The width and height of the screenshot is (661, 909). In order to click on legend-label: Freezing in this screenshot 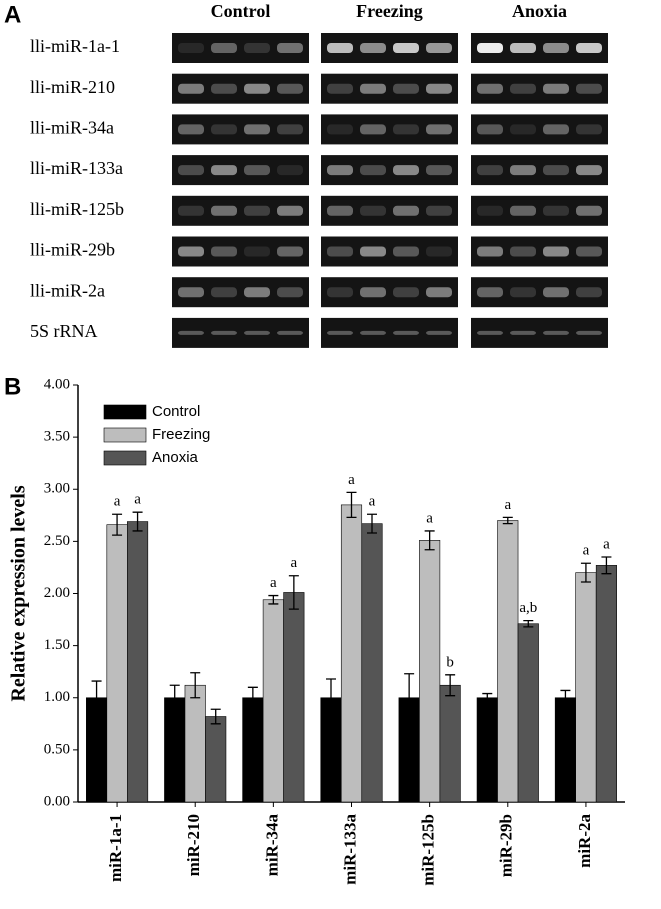, I will do `click(181, 434)`.